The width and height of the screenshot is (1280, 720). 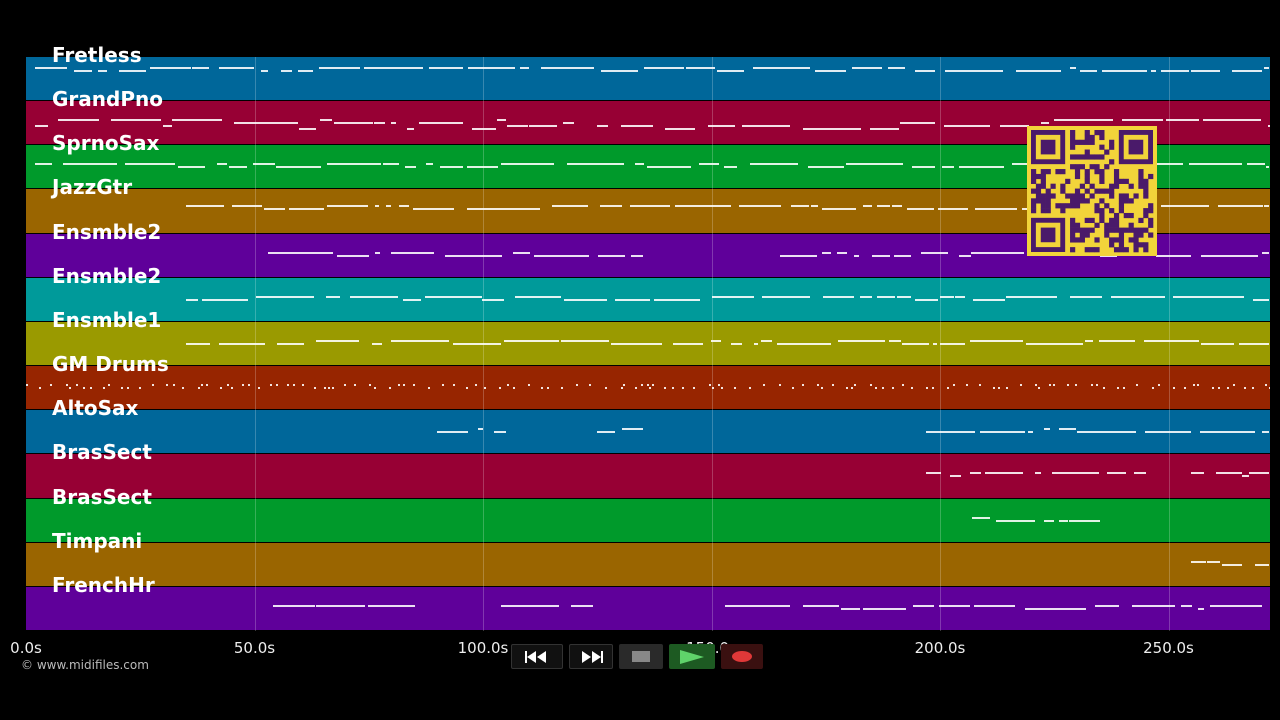 What do you see at coordinates (102, 497) in the screenshot?
I see `track-label: BrasSect` at bounding box center [102, 497].